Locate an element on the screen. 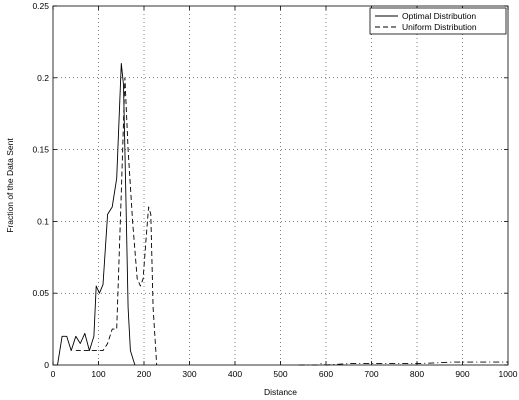 Image resolution: width=519 pixels, height=400 pixels. y-tick-label: 0.1 is located at coordinates (43, 221).